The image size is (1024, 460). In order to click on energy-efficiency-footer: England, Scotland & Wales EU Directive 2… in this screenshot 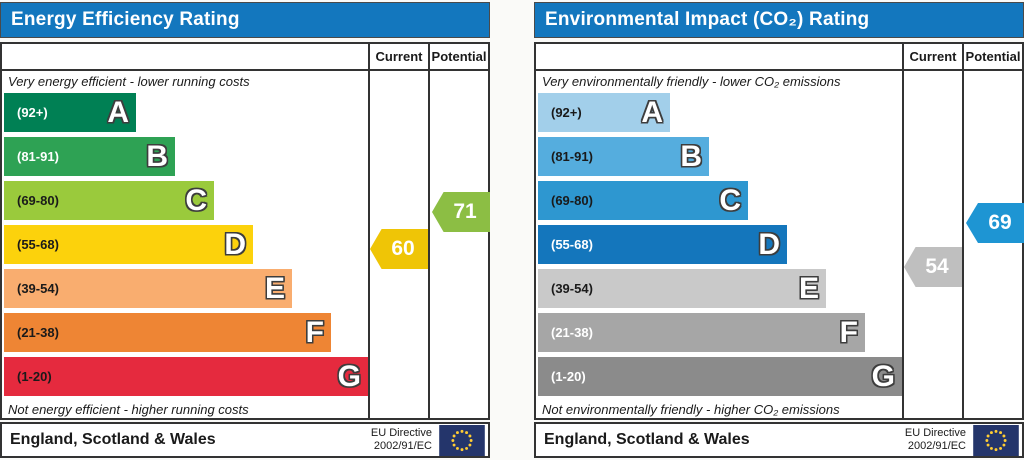, I will do `click(245, 440)`.